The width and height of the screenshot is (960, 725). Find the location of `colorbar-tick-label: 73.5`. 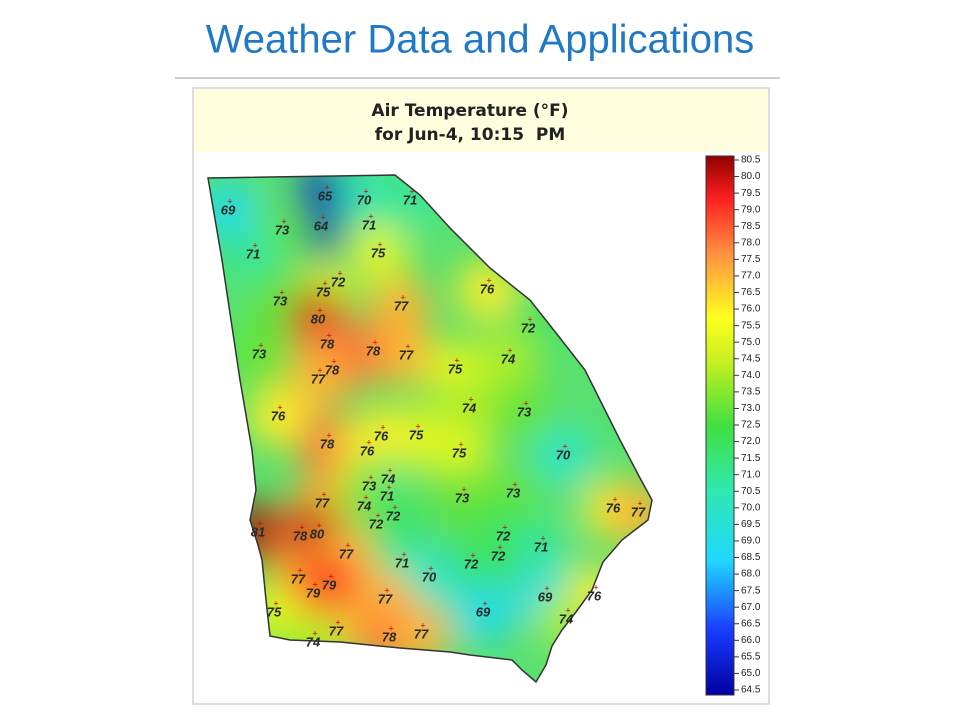

colorbar-tick-label: 73.5 is located at coordinates (751, 392).